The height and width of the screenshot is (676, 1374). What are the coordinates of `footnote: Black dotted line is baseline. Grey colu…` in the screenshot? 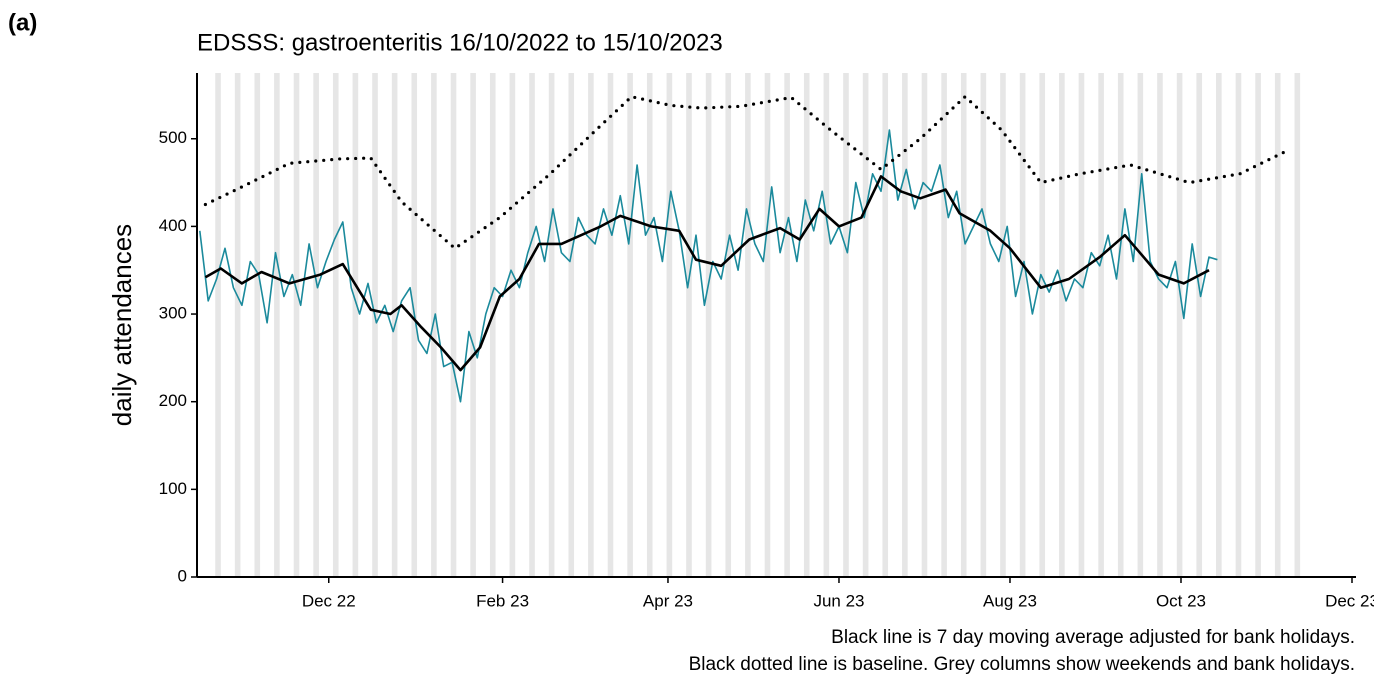 It's located at (1022, 664).